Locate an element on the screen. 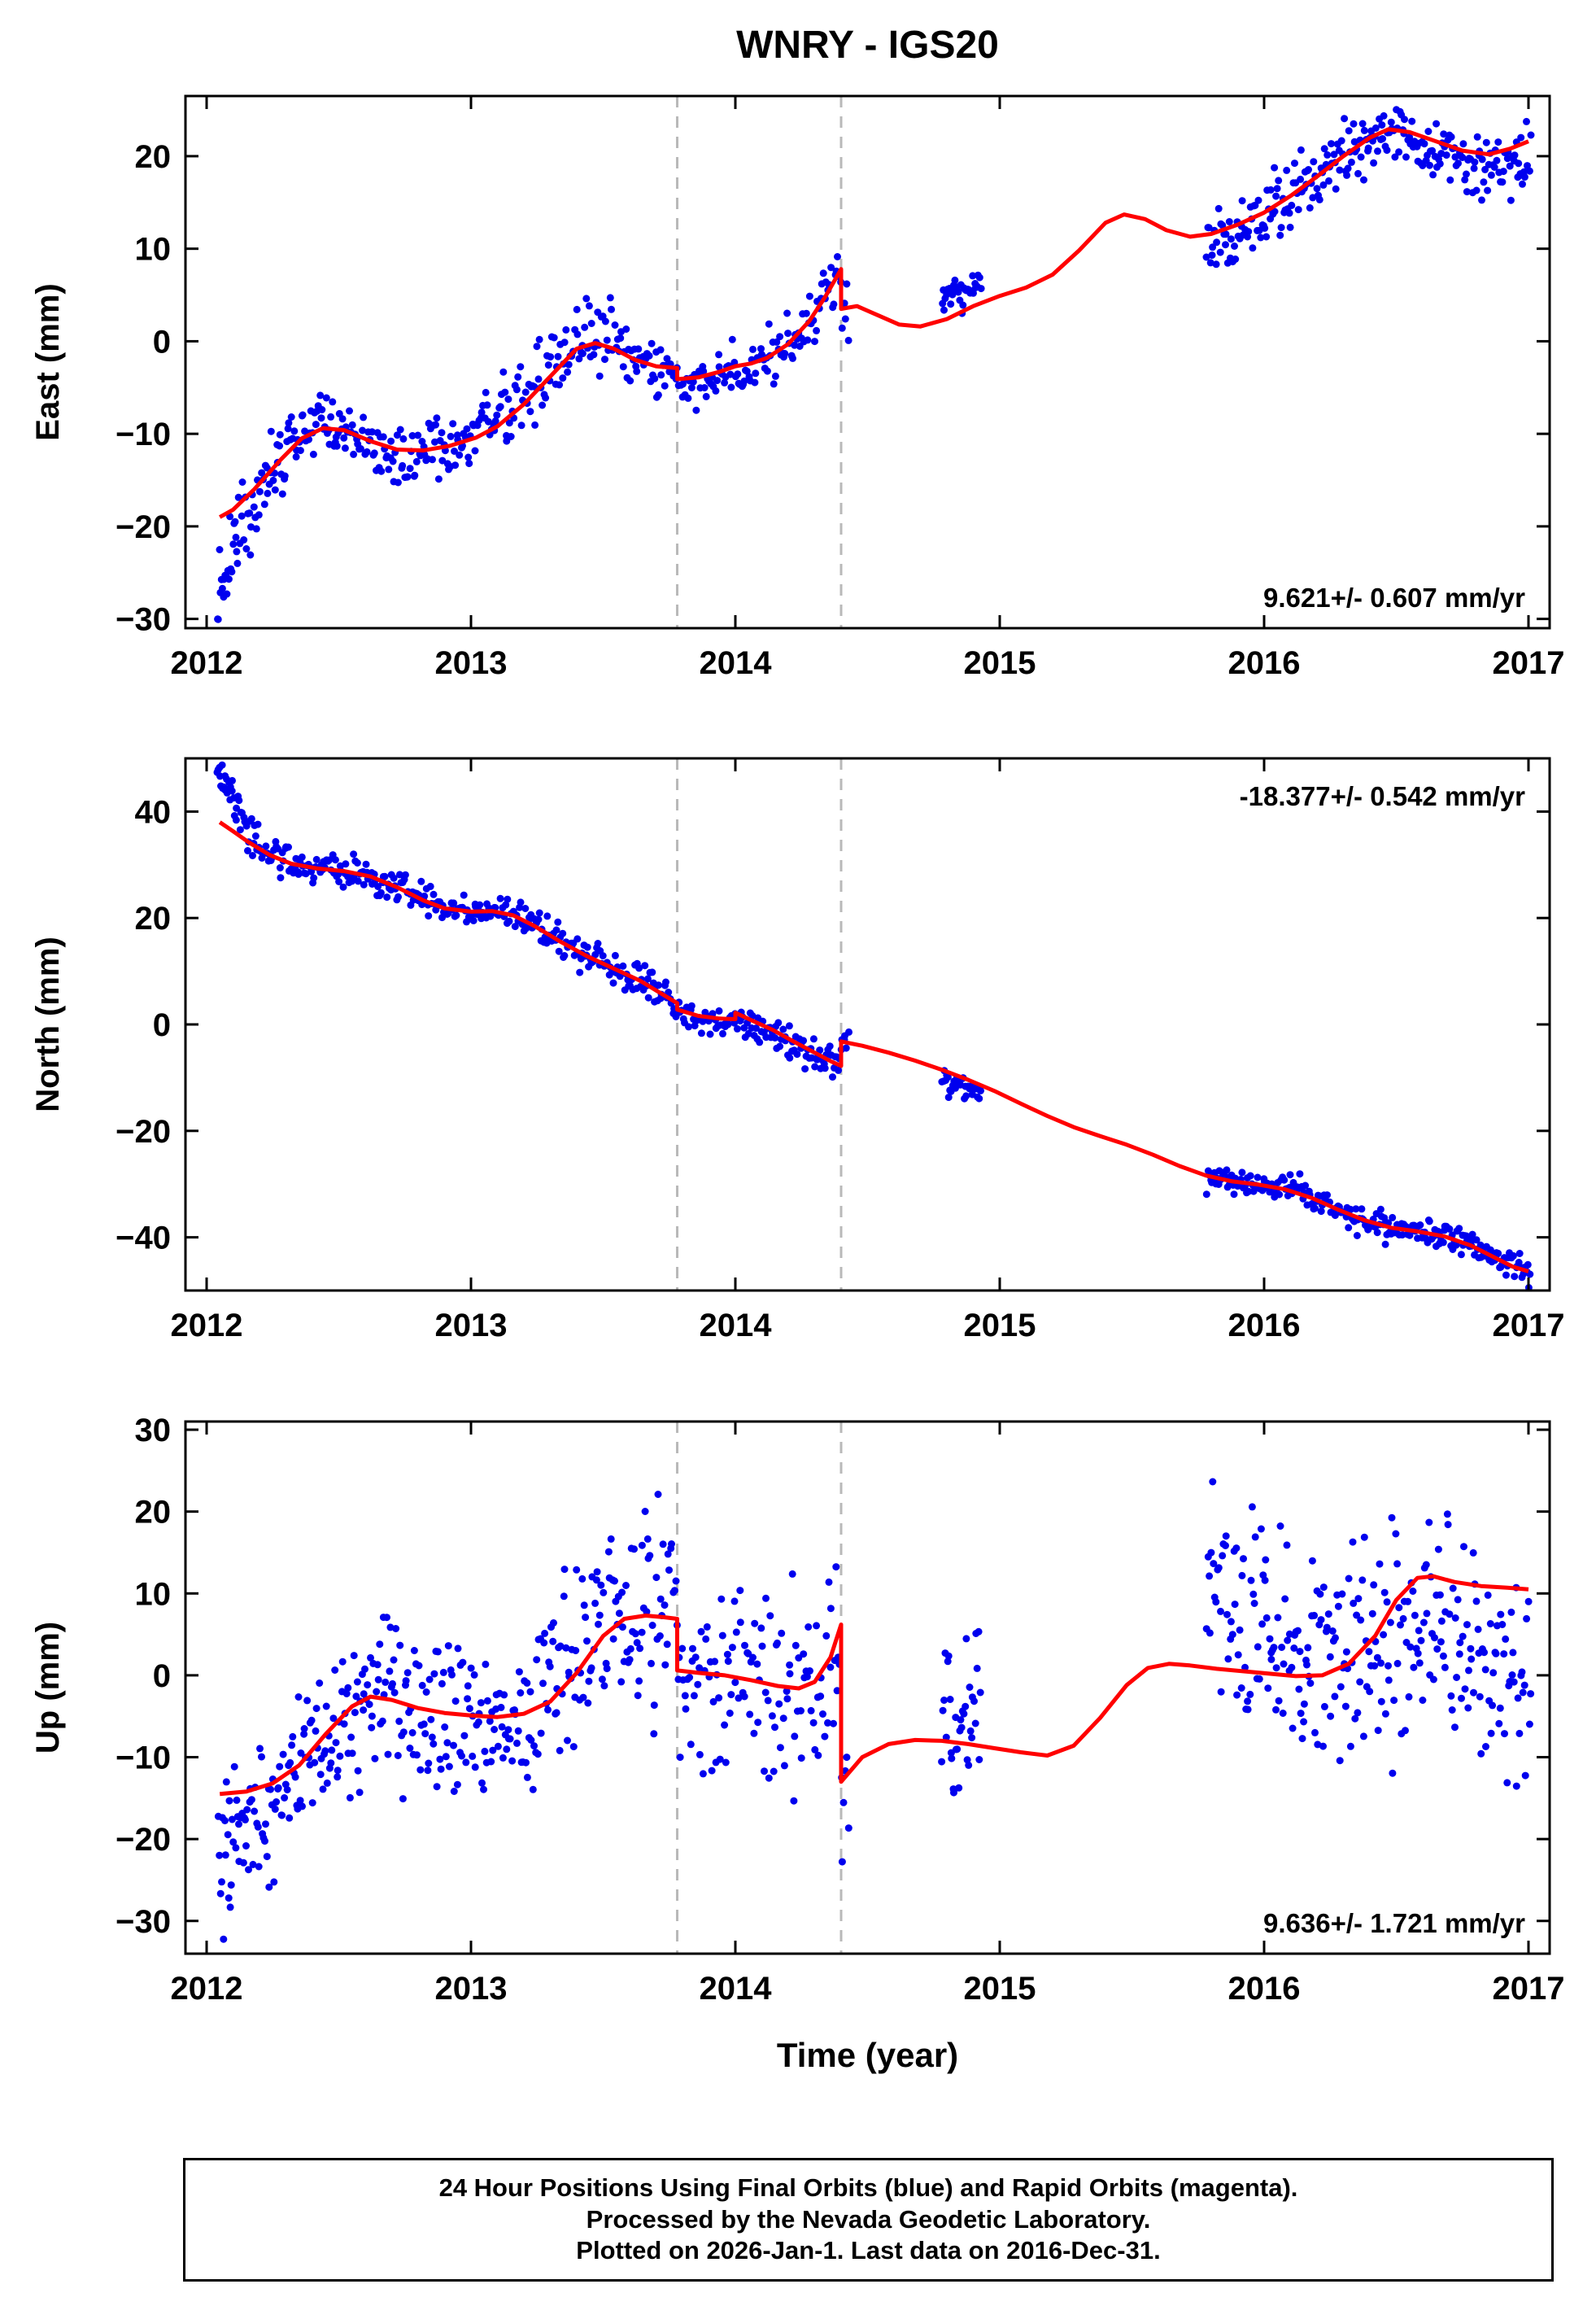 This screenshot has height=2306, width=1596. up-x-tick-label: 2013 is located at coordinates (471, 1989).